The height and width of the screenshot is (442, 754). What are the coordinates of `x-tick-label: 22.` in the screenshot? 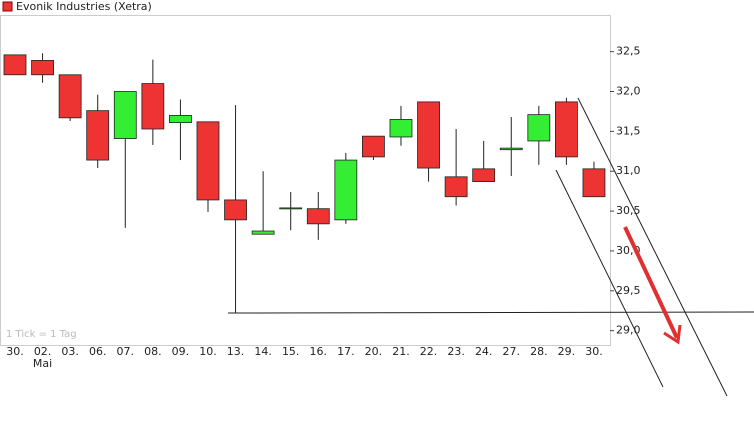 It's located at (429, 351).